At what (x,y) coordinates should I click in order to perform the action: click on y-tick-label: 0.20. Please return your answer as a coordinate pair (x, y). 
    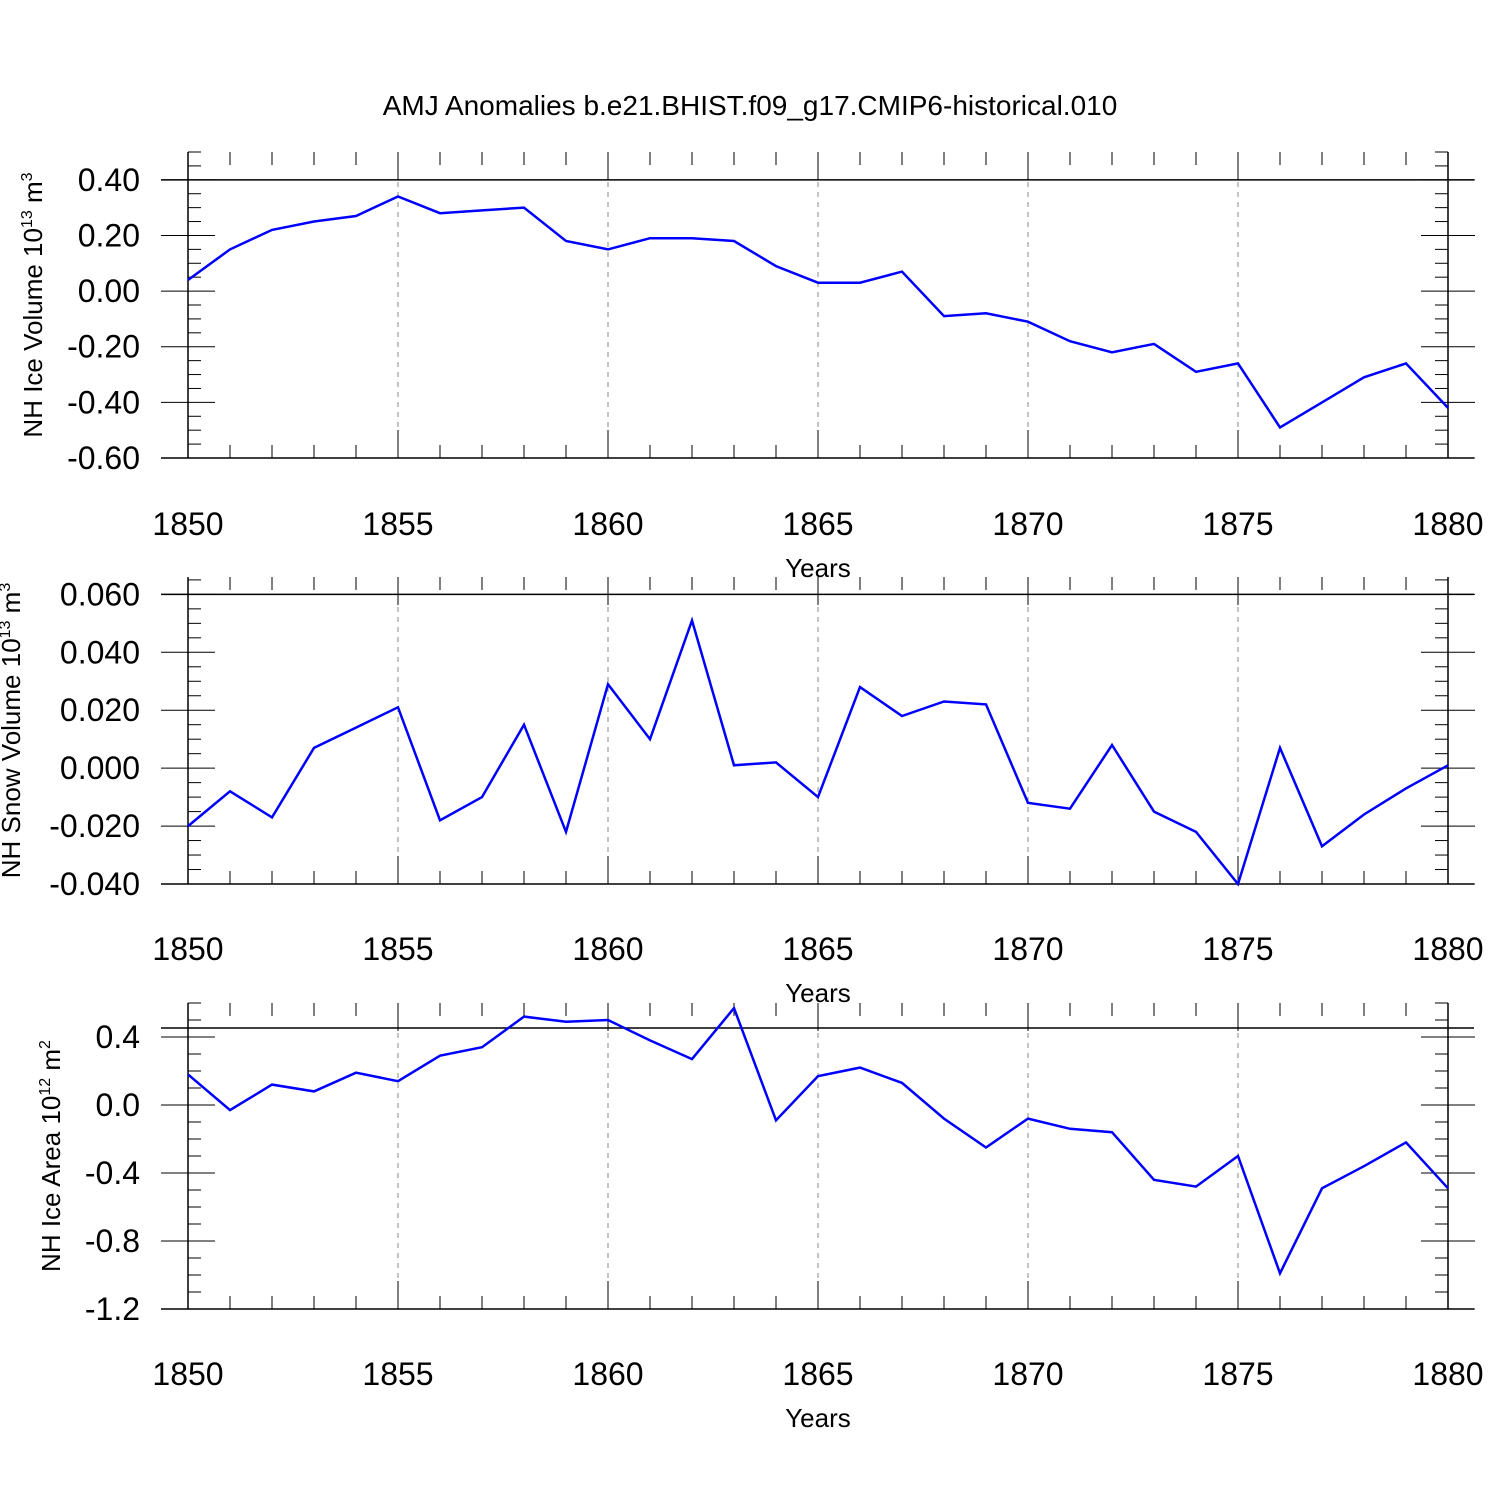
    Looking at the image, I should click on (109, 235).